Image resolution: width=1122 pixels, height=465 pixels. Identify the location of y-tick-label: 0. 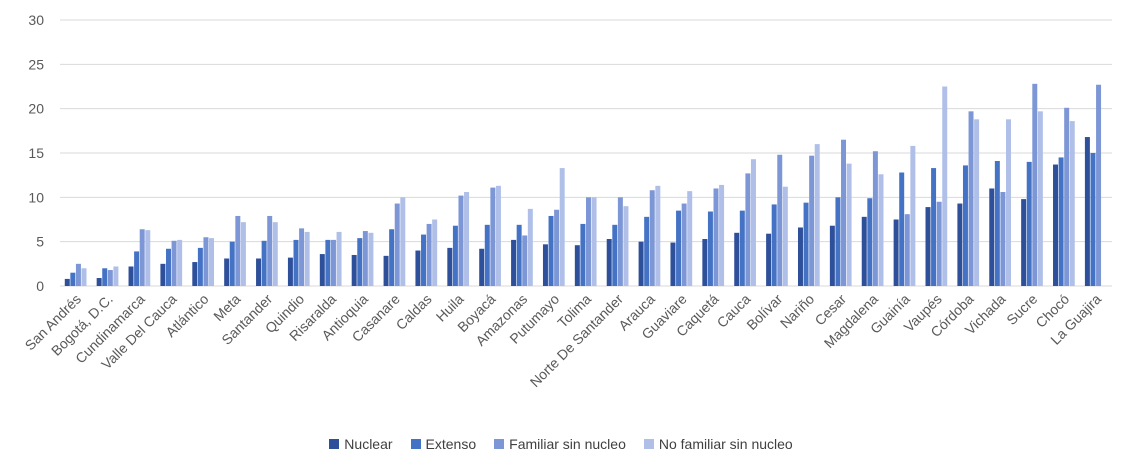
(40, 286).